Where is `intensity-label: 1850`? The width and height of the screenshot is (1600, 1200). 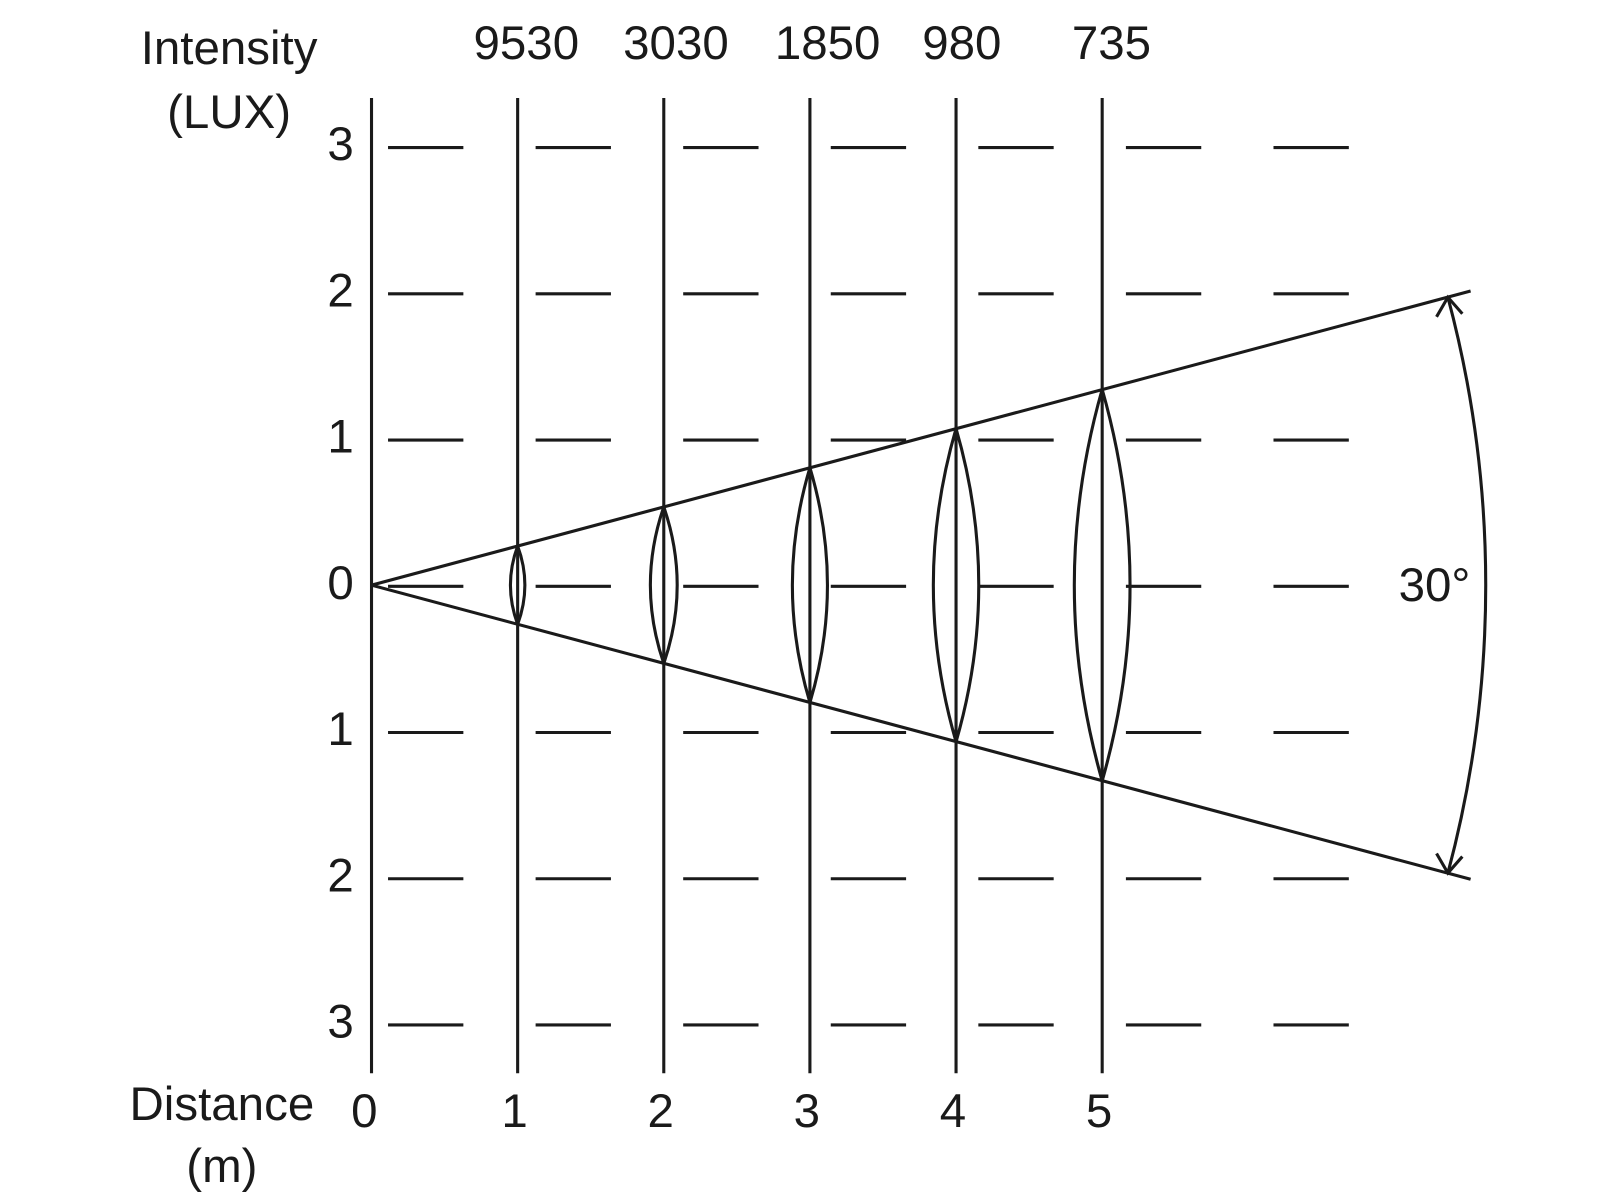 intensity-label: 1850 is located at coordinates (828, 43).